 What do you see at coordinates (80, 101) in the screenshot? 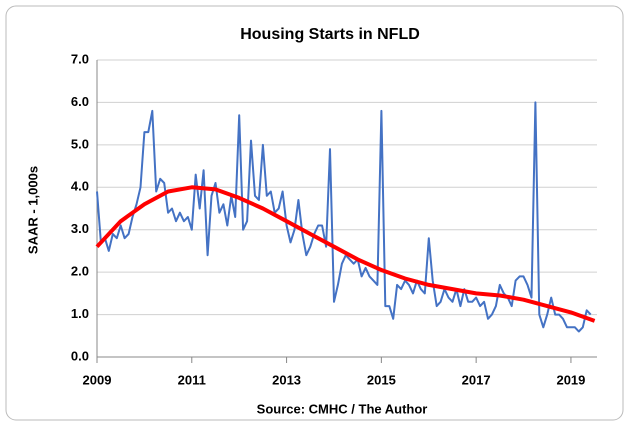
I see `y-tick-label: 6.0` at bounding box center [80, 101].